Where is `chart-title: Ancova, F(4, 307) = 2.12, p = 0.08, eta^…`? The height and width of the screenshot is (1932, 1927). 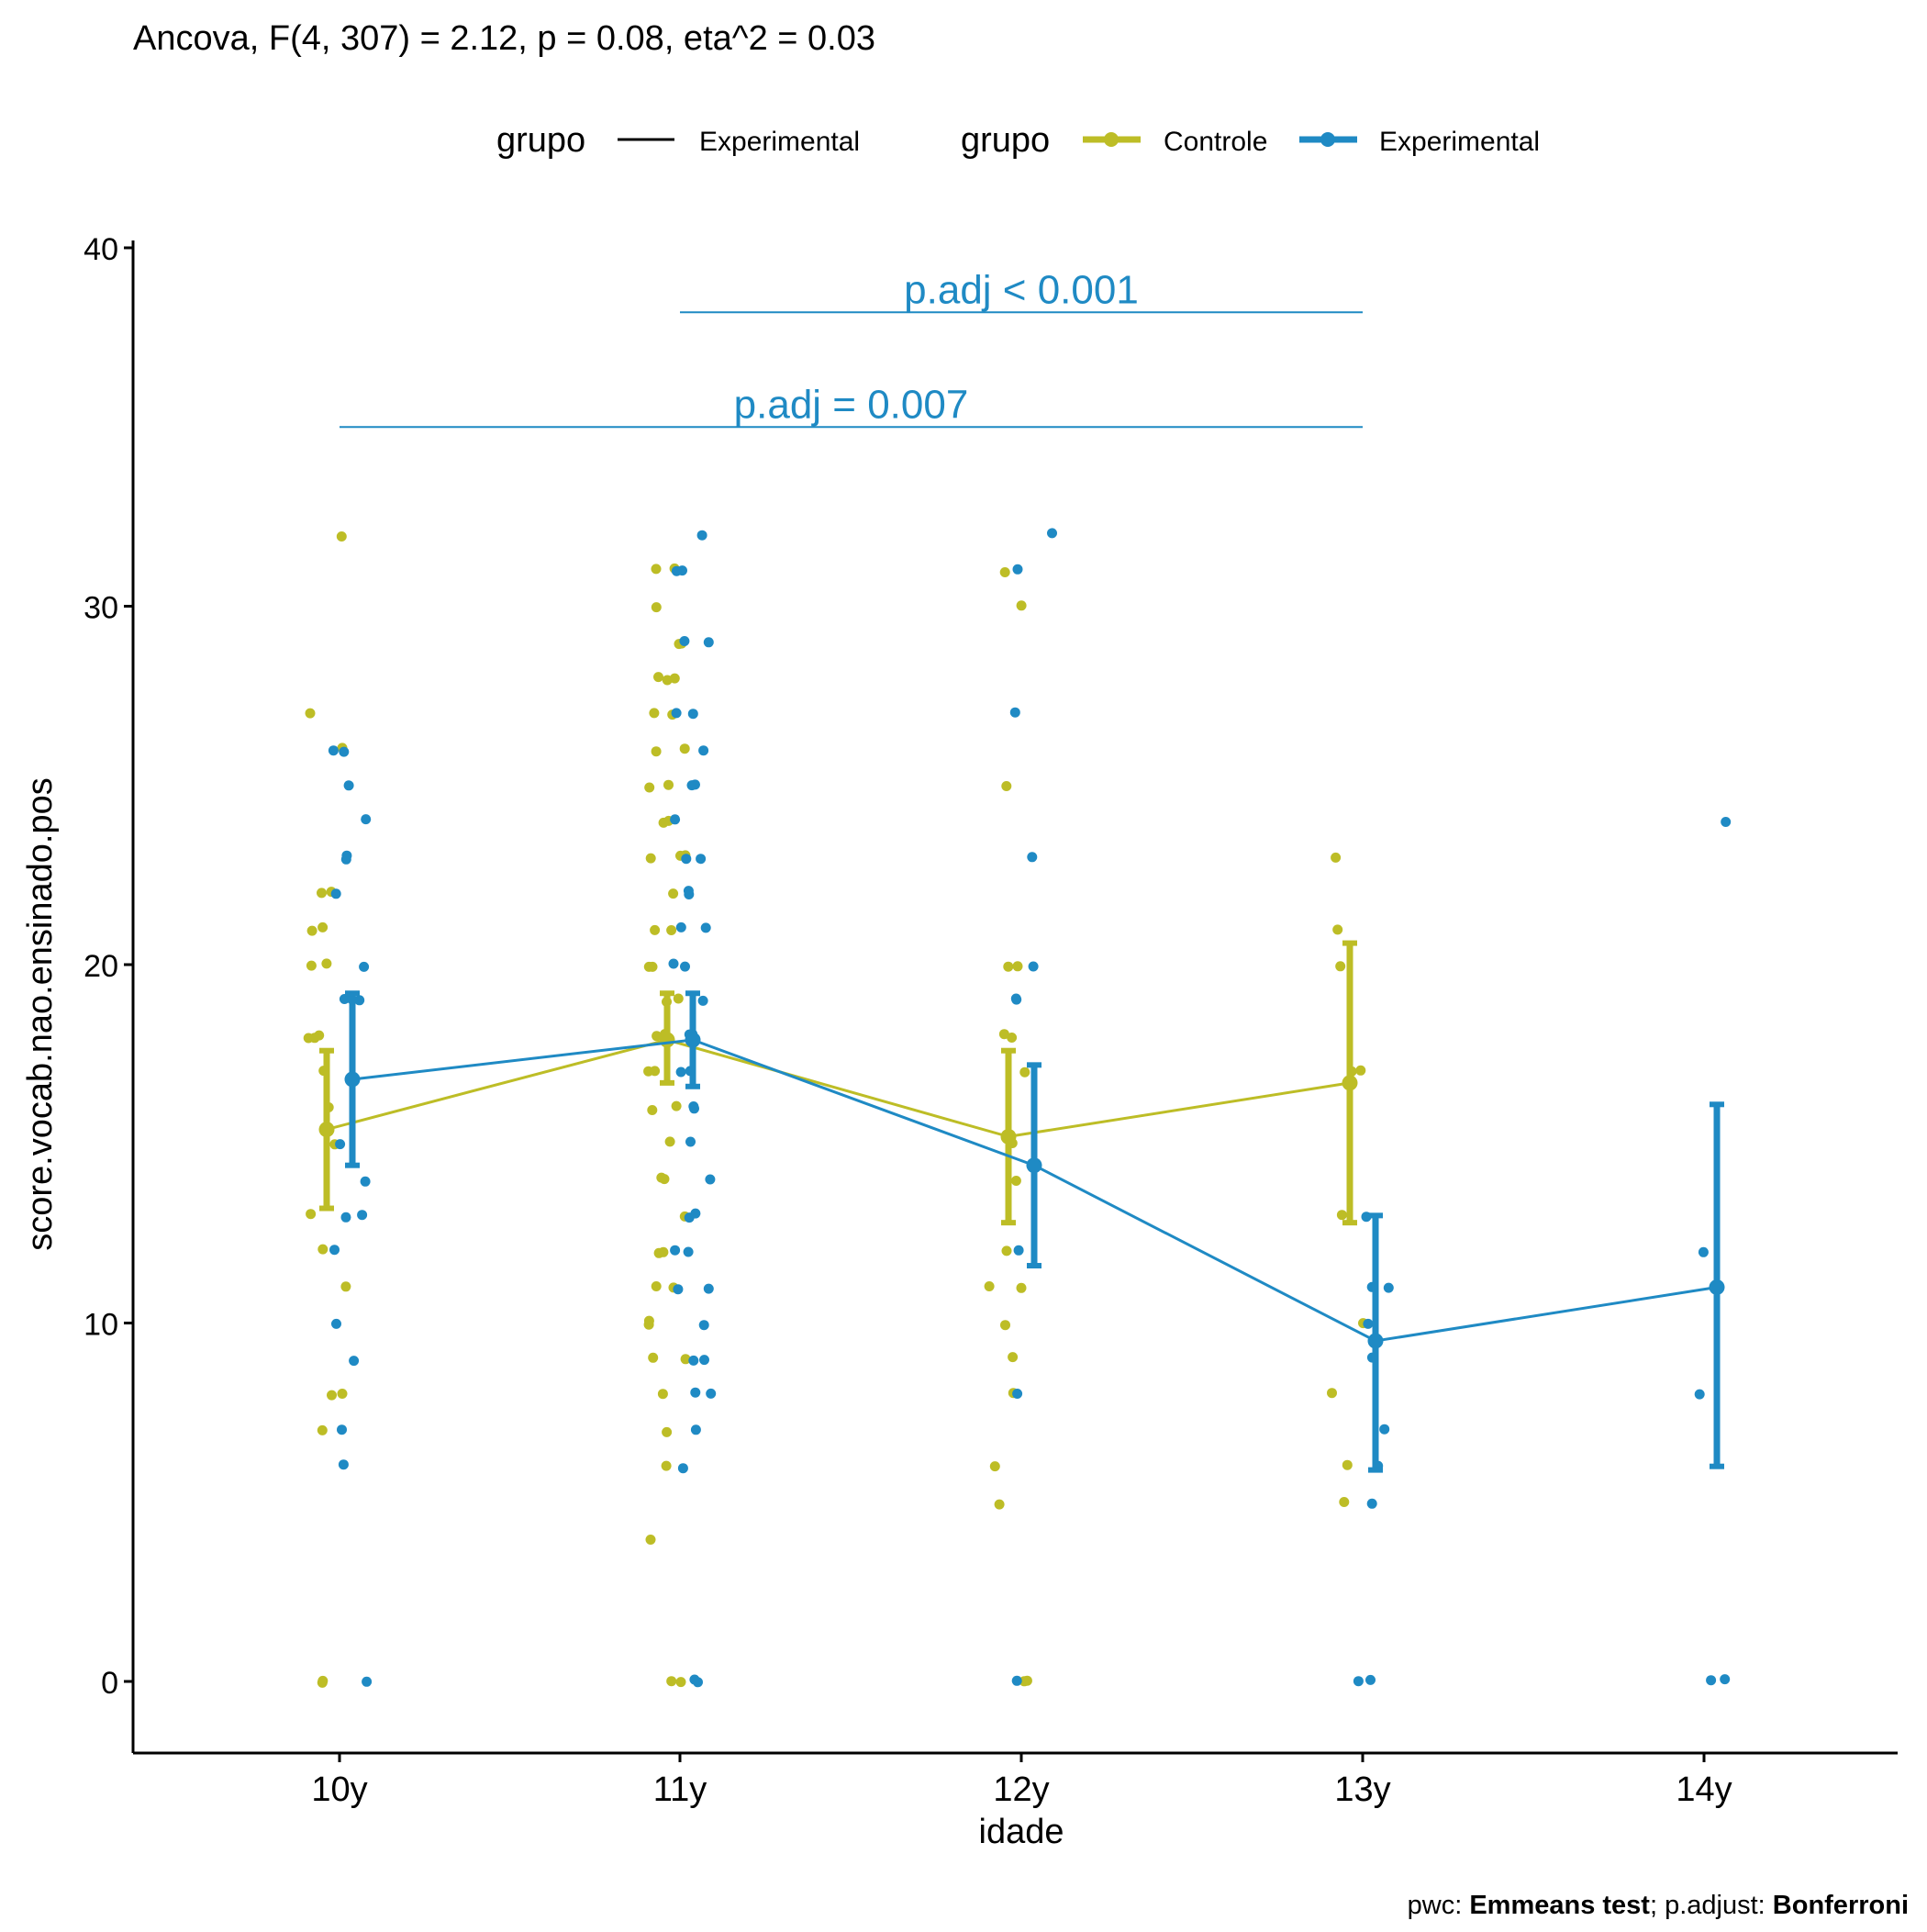 chart-title: Ancova, F(4, 307) = 2.12, p = 0.08, eta^… is located at coordinates (504, 38).